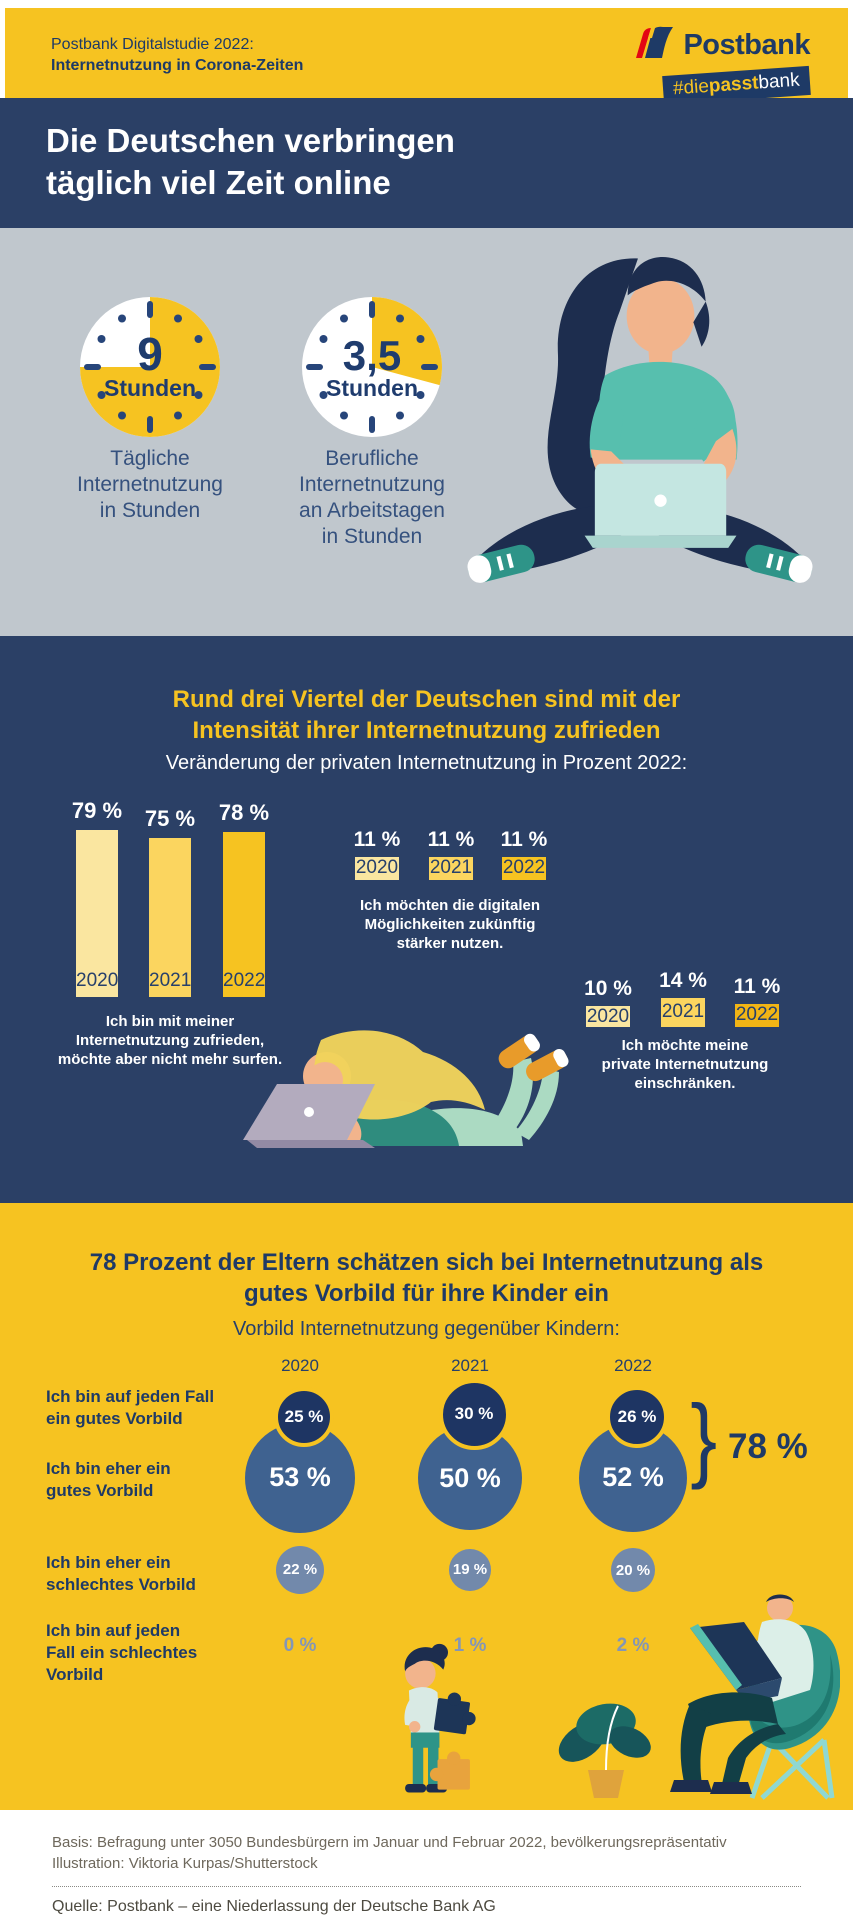  I want to click on lying-woman-illustration, so click(397, 1107).